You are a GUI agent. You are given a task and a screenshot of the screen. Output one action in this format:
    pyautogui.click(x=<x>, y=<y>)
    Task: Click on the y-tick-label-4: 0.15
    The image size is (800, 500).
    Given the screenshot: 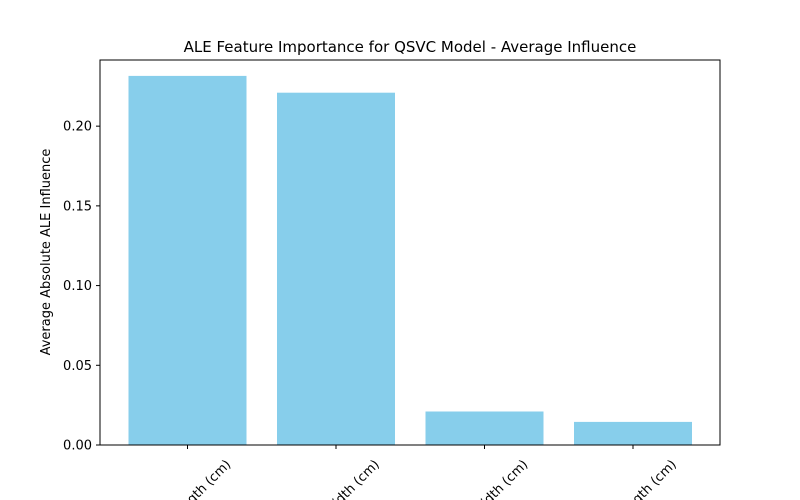 What is the action you would take?
    pyautogui.click(x=77, y=206)
    